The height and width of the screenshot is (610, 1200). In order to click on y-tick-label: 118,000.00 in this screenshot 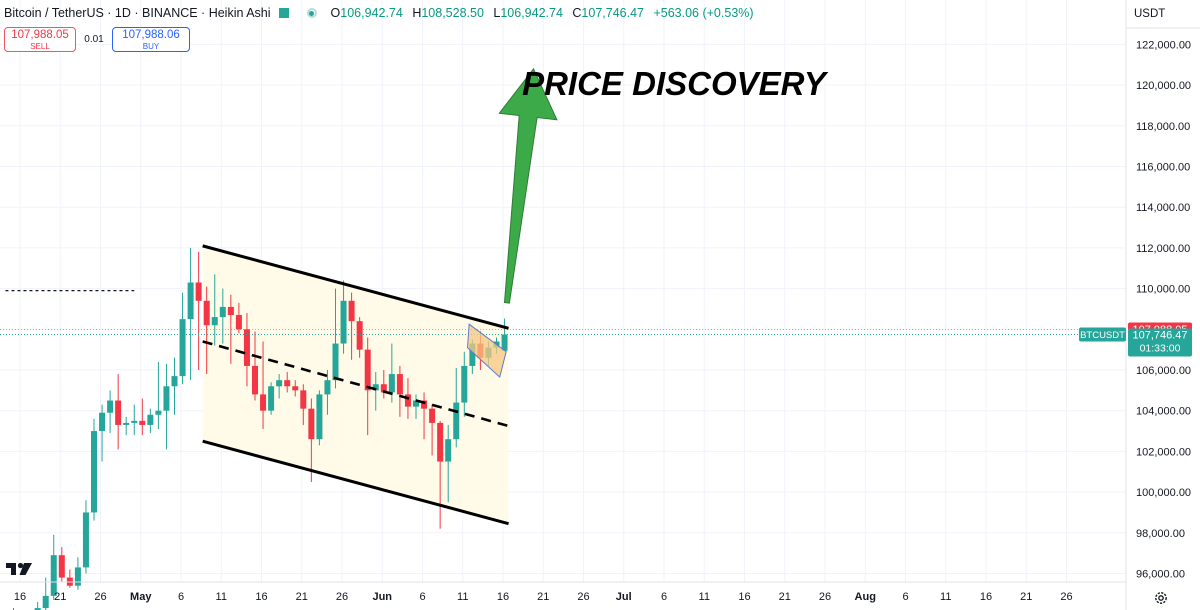, I will do `click(1163, 127)`.